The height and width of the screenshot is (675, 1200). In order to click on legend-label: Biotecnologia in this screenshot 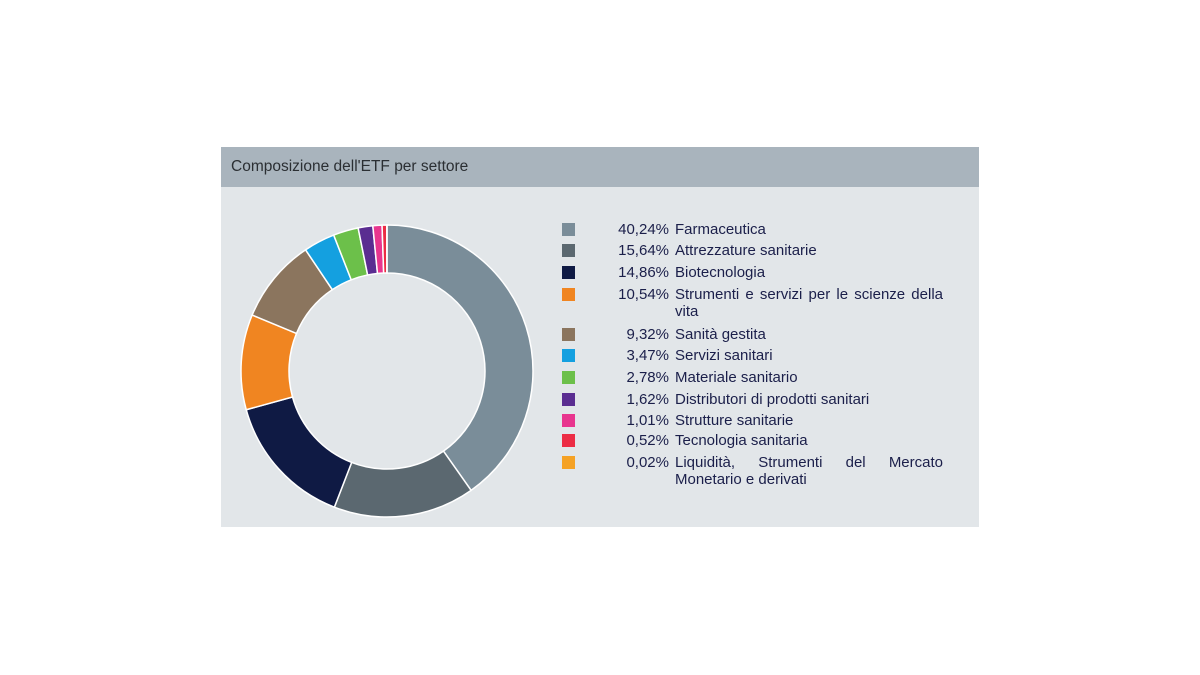, I will do `click(720, 272)`.